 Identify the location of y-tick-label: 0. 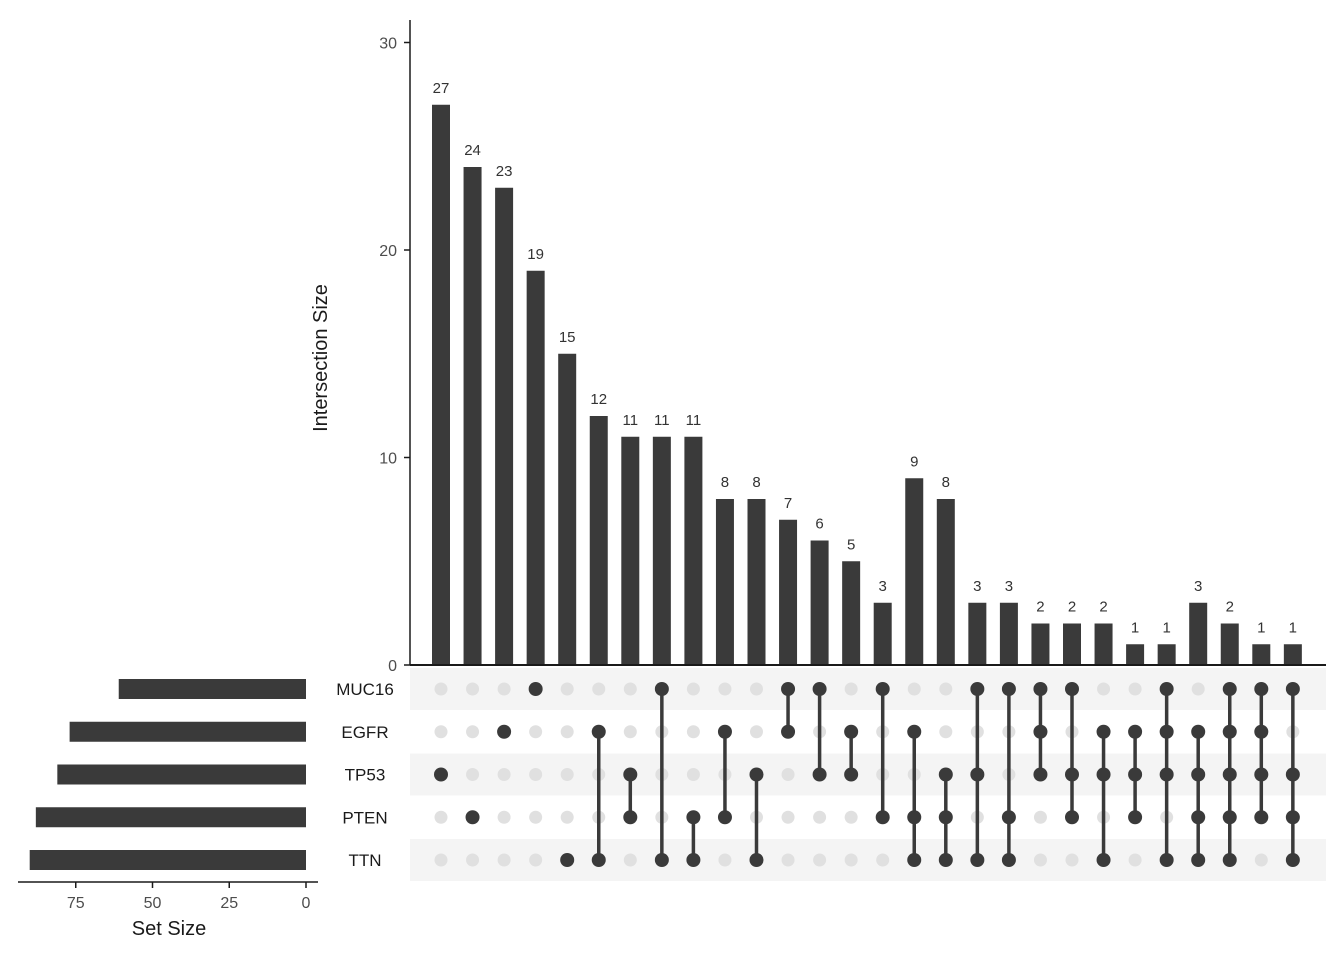
(392, 666).